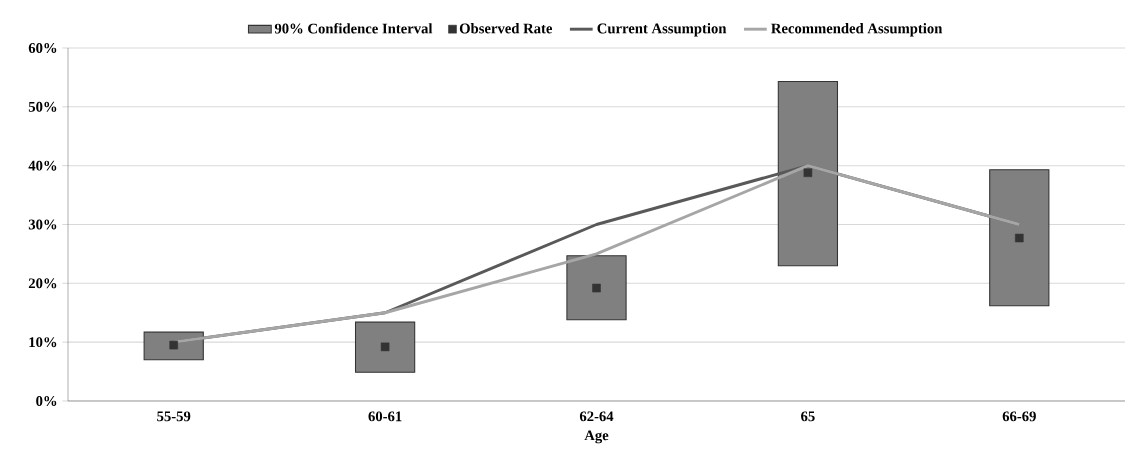 This screenshot has height=471, width=1143. I want to click on x-tick-label: 62-64, so click(596, 416).